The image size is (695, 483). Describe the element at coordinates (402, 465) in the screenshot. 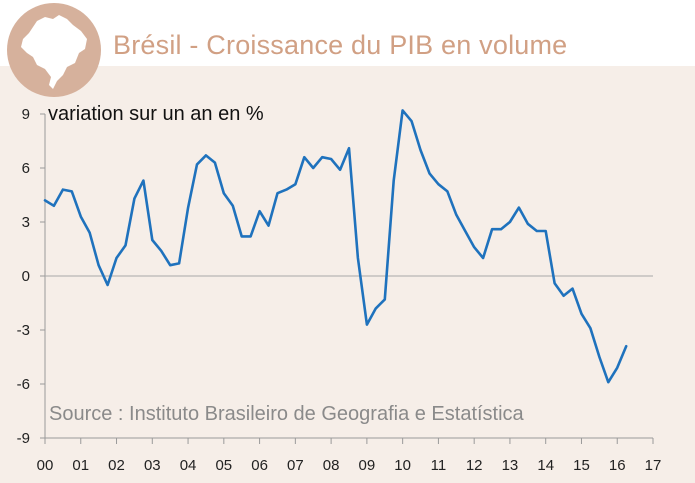

I see `x-tick-label: 10` at that location.